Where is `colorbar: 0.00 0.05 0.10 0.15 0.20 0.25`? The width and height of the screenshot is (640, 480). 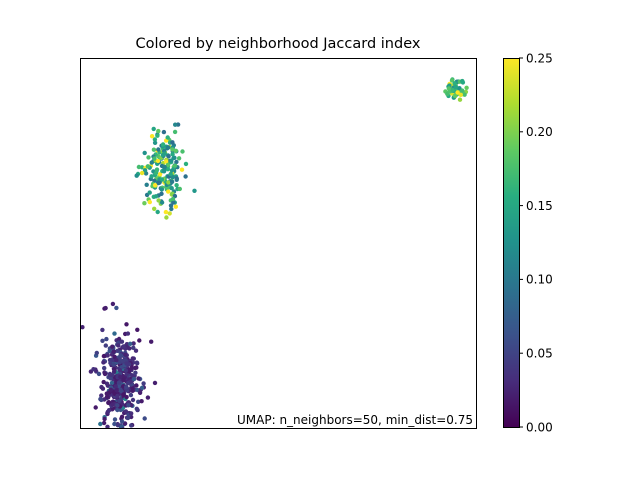
colorbar: 0.00 0.05 0.10 0.15 0.20 0.25 is located at coordinates (528, 242).